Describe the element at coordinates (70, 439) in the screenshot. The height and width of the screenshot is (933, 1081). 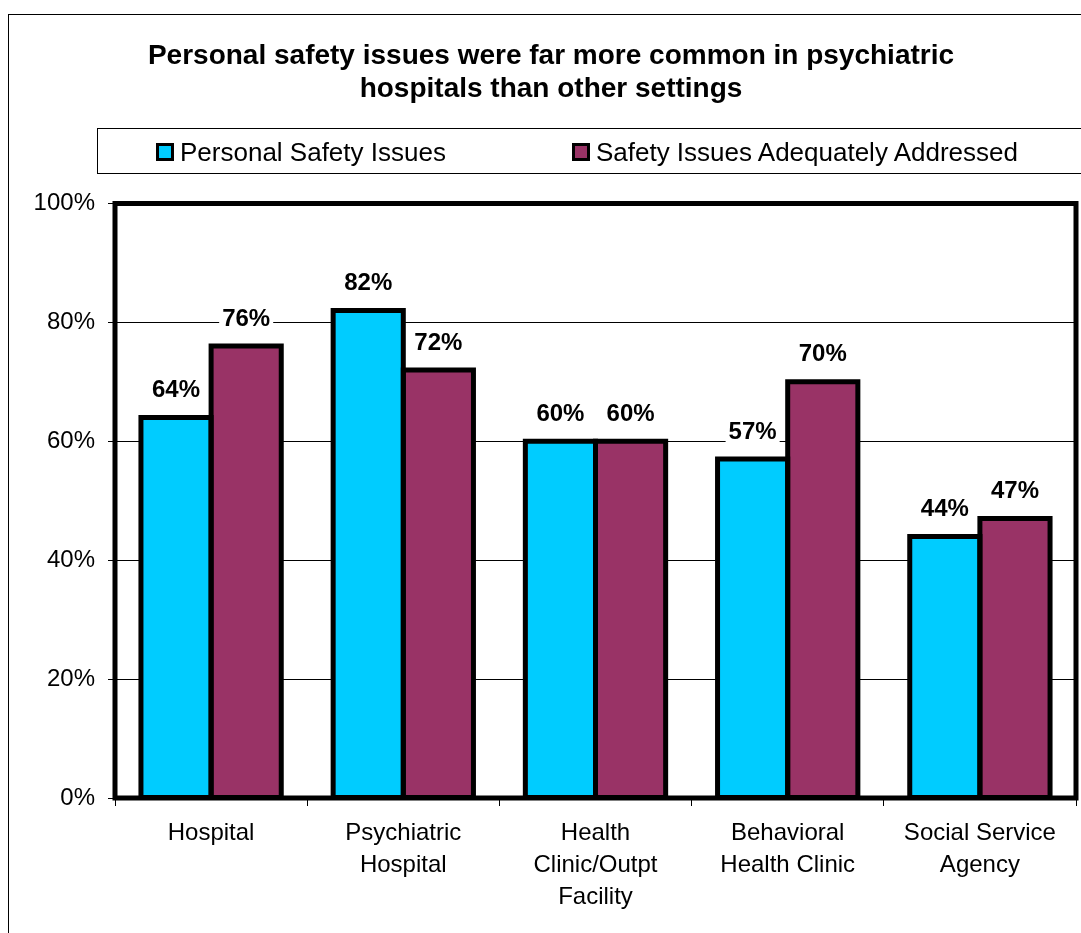
I see `y-tick-label: 60%` at that location.